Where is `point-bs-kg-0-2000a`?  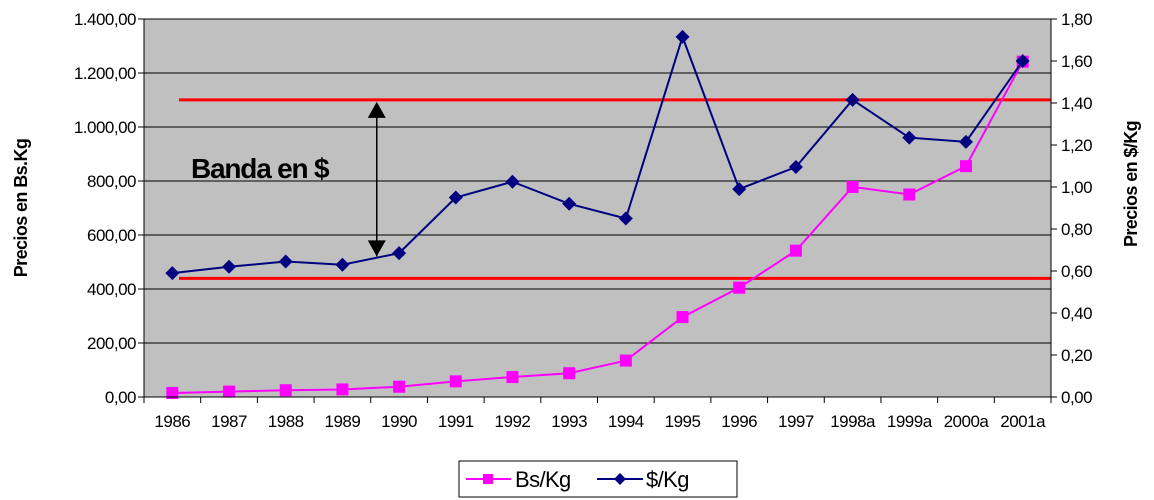
point-bs-kg-0-2000a is located at coordinates (965, 166).